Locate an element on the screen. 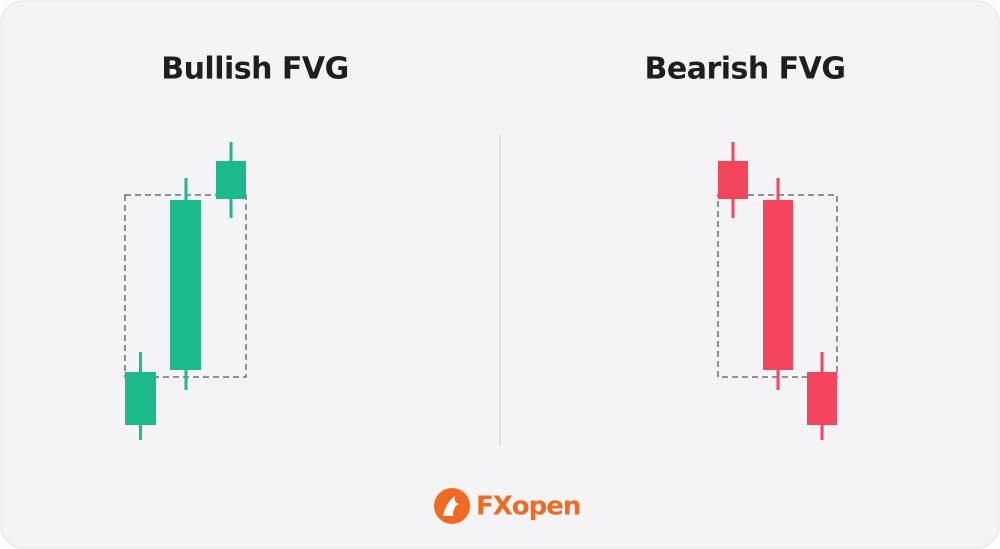 The width and height of the screenshot is (1000, 549). bullish-pattern is located at coordinates (185, 291).